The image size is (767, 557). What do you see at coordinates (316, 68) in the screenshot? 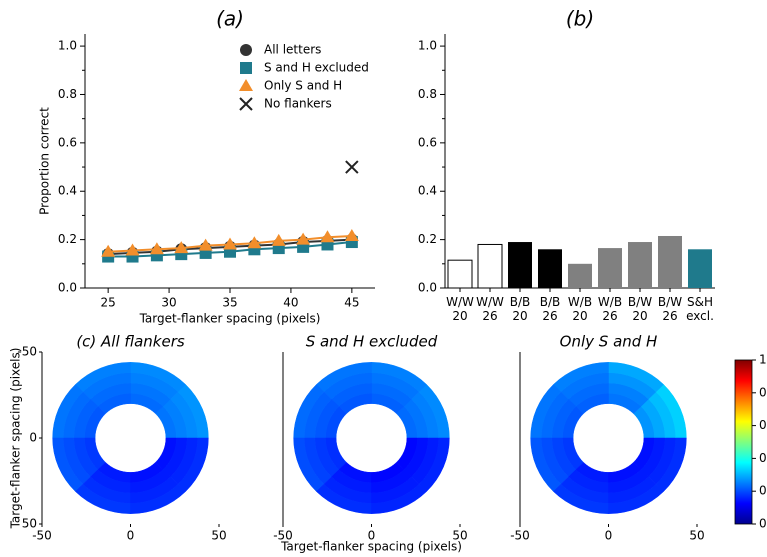
I see `legend-label: S and H excluded` at bounding box center [316, 68].